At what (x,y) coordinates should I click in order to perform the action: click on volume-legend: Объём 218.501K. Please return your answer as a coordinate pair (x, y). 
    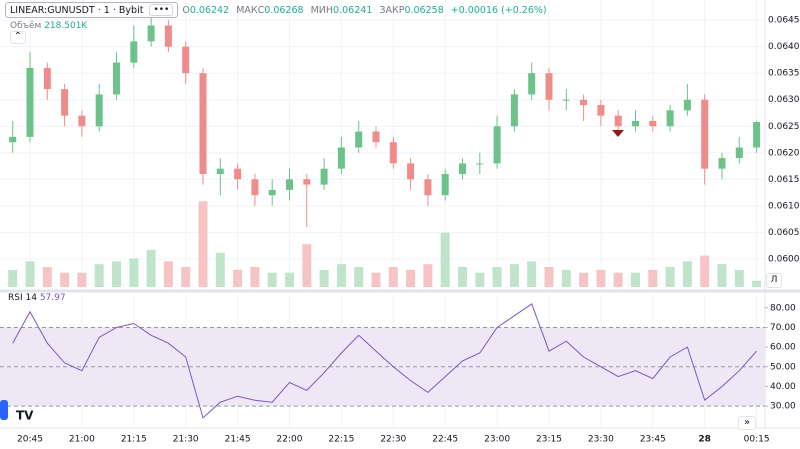
    Looking at the image, I should click on (48, 26).